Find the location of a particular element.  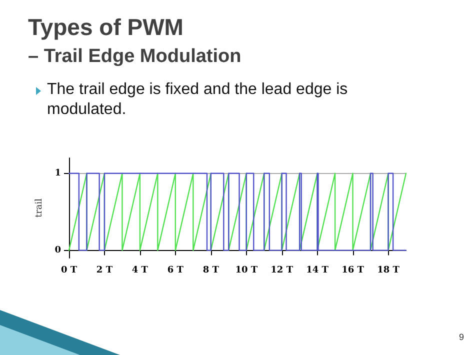

x-tick-label: 16 T is located at coordinates (353, 271).